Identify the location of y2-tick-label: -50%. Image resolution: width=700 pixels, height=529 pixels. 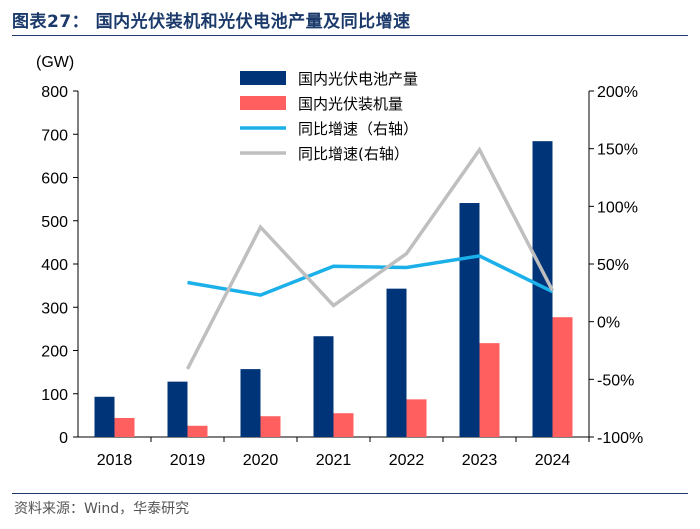
(615, 380).